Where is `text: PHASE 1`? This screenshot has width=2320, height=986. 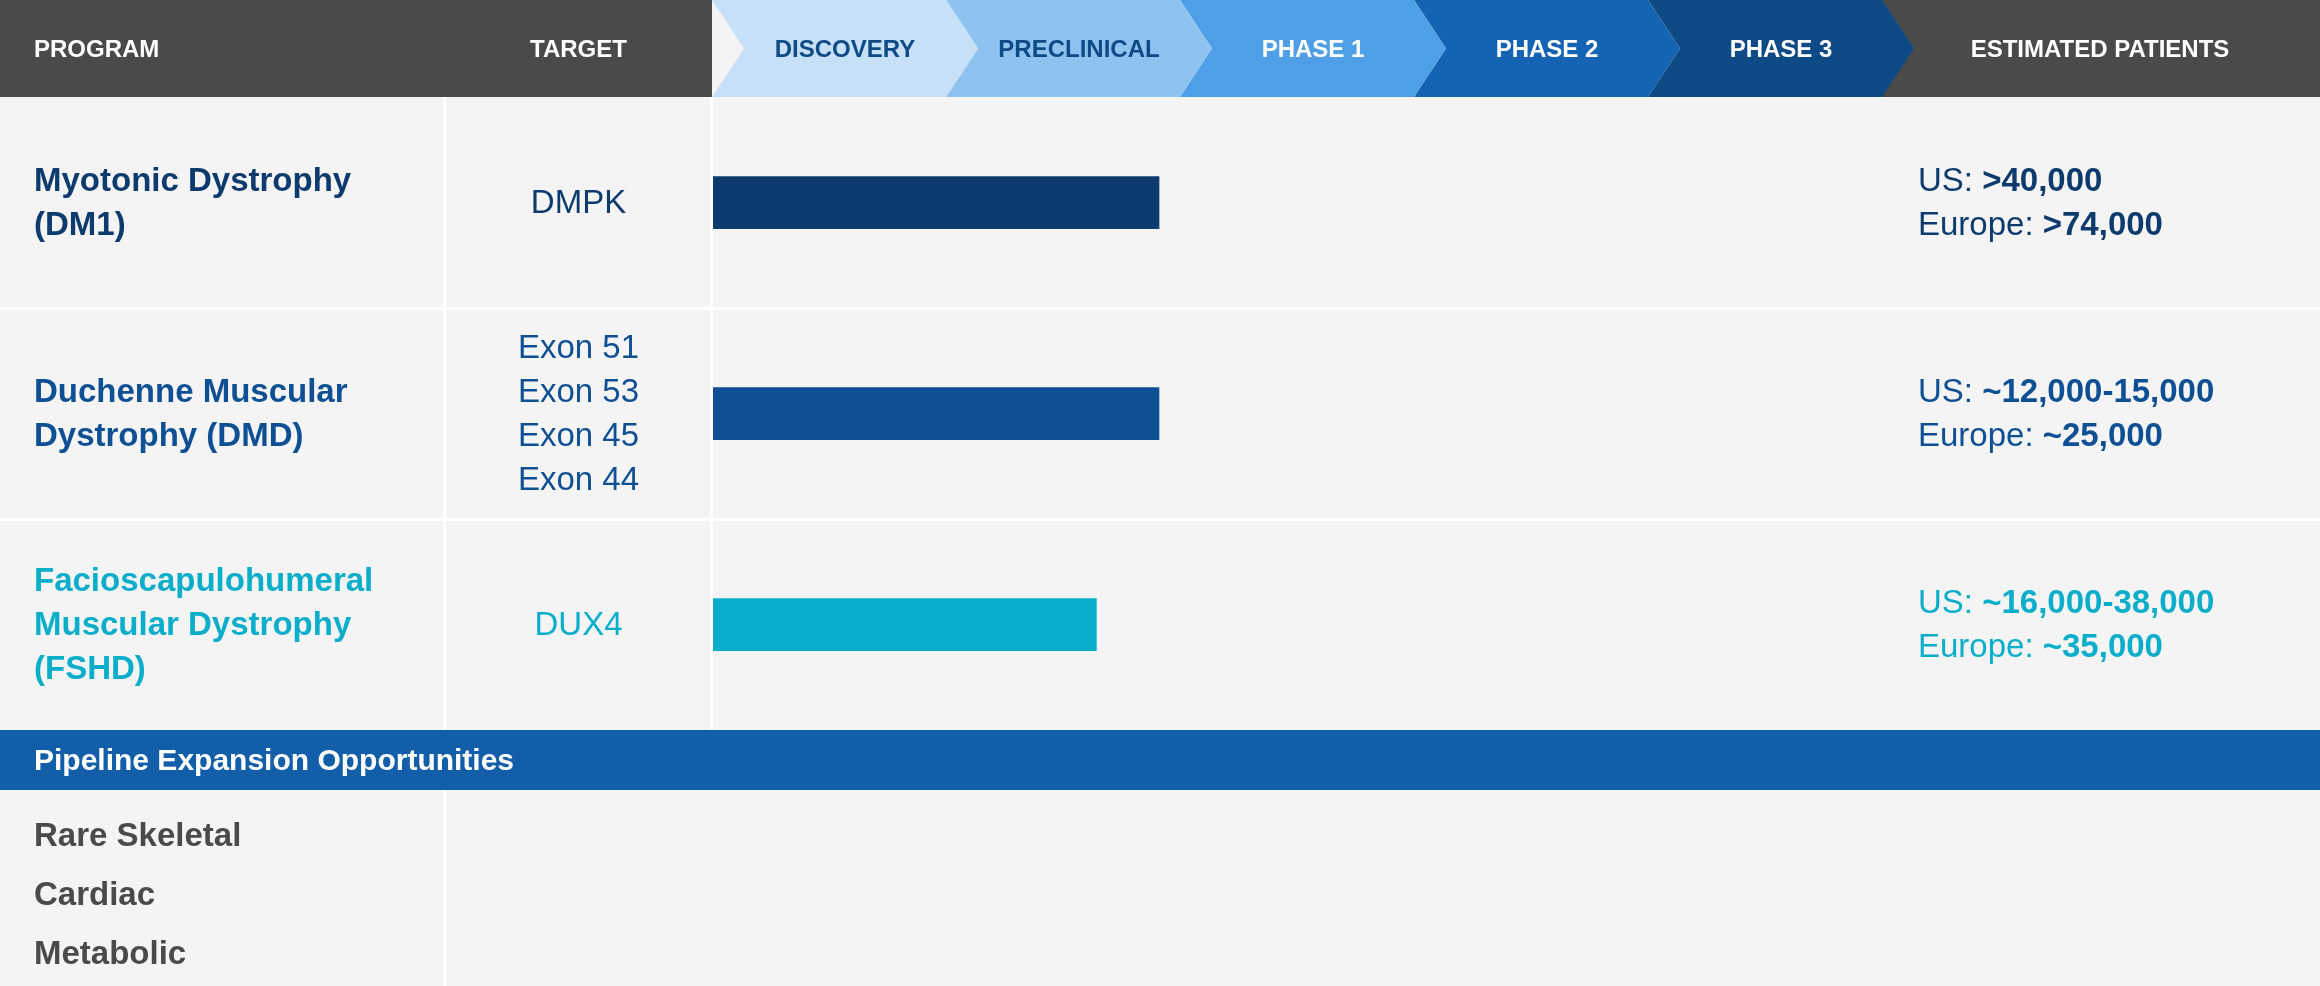 text: PHASE 1 is located at coordinates (1313, 48).